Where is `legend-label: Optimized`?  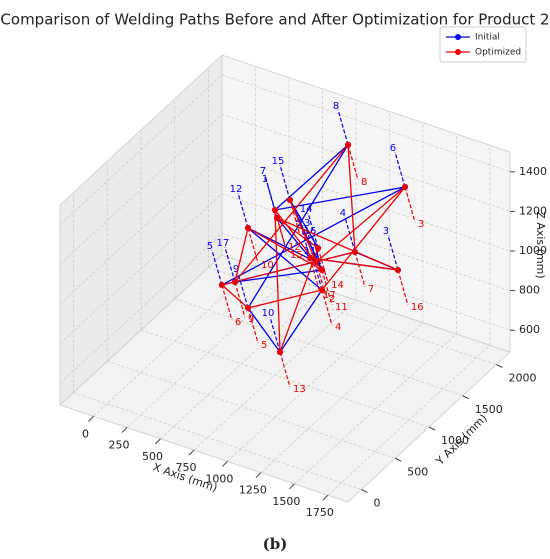
legend-label: Optimized is located at coordinates (498, 53).